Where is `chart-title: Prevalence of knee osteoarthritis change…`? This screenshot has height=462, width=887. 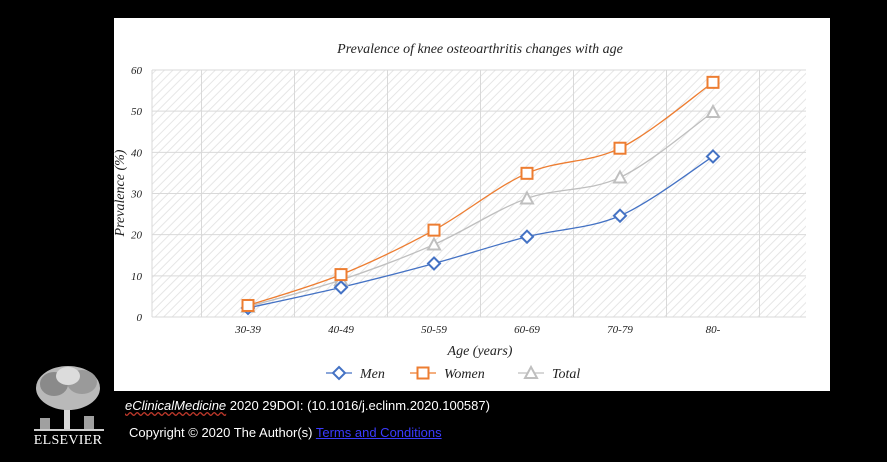
chart-title: Prevalence of knee osteoarthritis change… is located at coordinates (479, 49).